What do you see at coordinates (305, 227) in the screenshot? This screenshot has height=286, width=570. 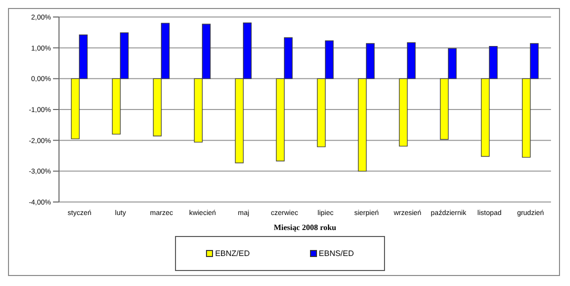 I see `x-axis-title: Miesiąc 2008 roku` at bounding box center [305, 227].